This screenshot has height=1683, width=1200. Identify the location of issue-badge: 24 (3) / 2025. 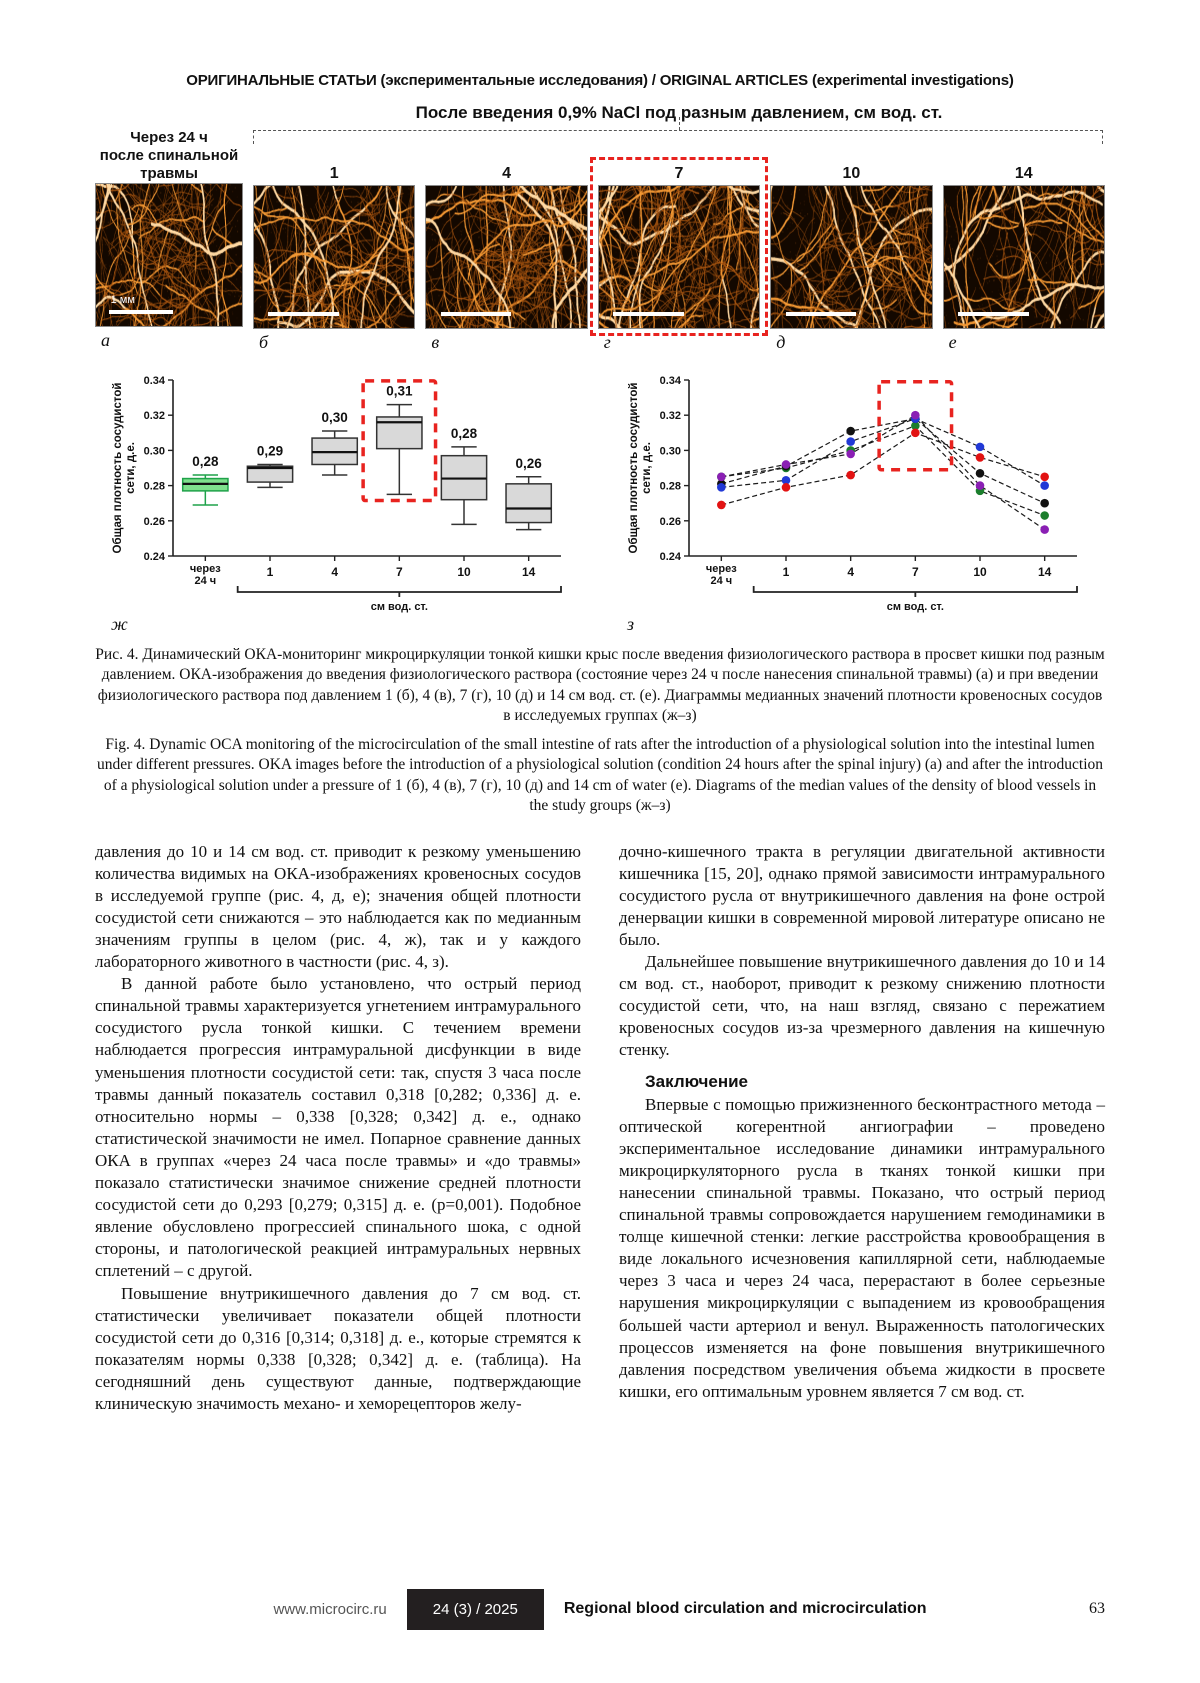
(475, 1609).